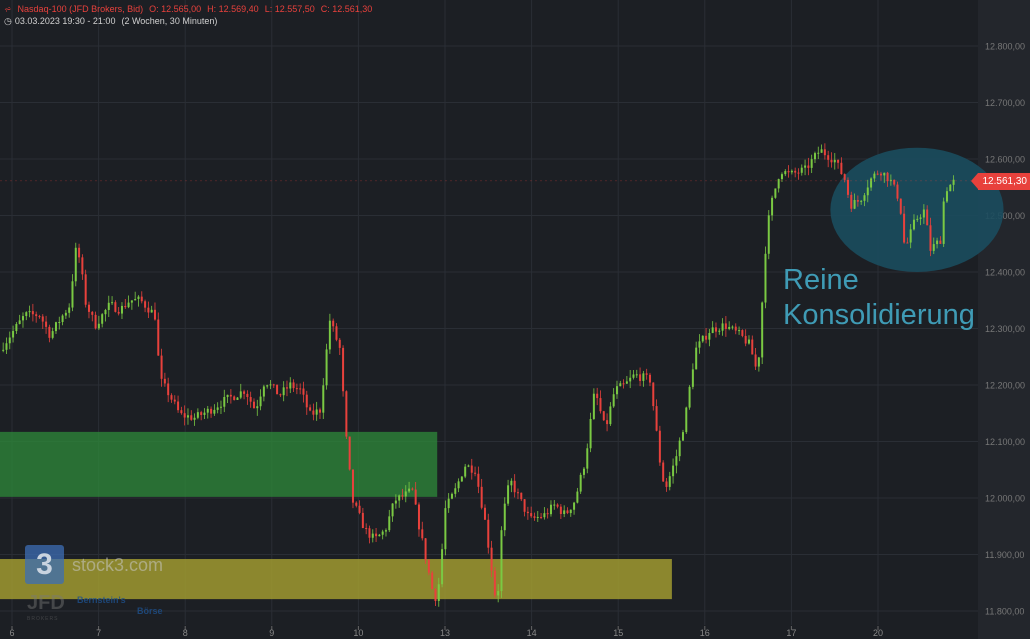 Image resolution: width=1030 pixels, height=639 pixels. I want to click on y-tick-label: 12.600,00, so click(1005, 160).